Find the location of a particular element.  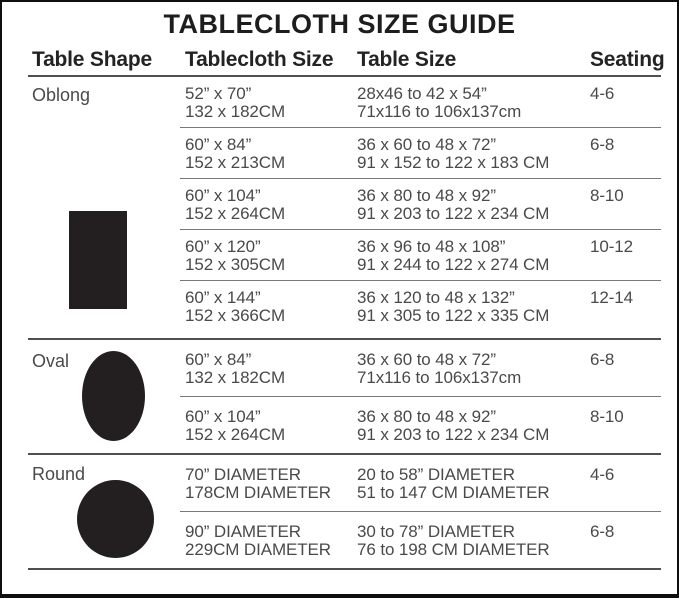

table-size-inches: 20 to 58” DIAMETER is located at coordinates (436, 474).